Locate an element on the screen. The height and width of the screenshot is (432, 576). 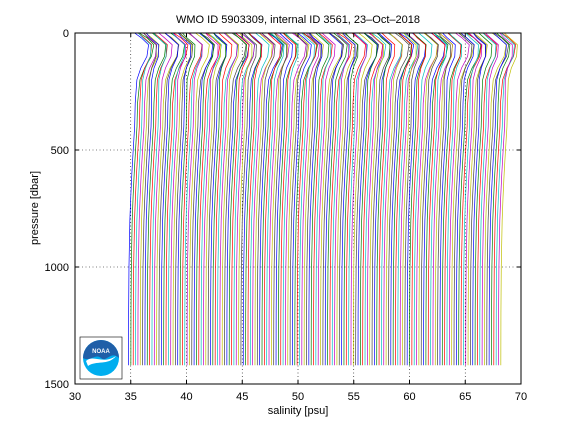
x-tick-label: 65 is located at coordinates (465, 397).